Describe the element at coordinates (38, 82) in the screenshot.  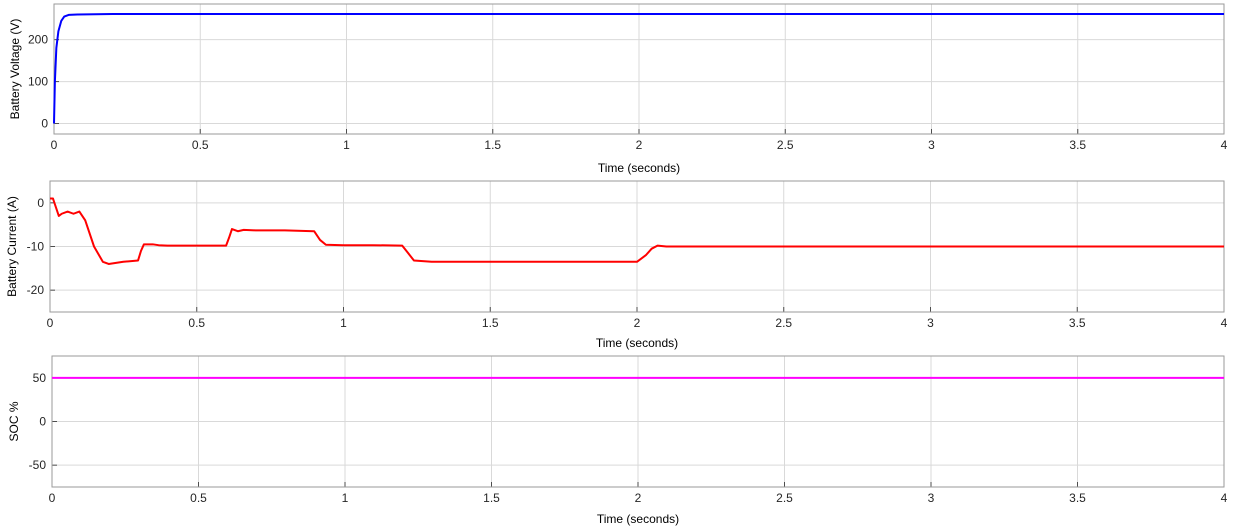
I see `y-tick-label: 100` at that location.